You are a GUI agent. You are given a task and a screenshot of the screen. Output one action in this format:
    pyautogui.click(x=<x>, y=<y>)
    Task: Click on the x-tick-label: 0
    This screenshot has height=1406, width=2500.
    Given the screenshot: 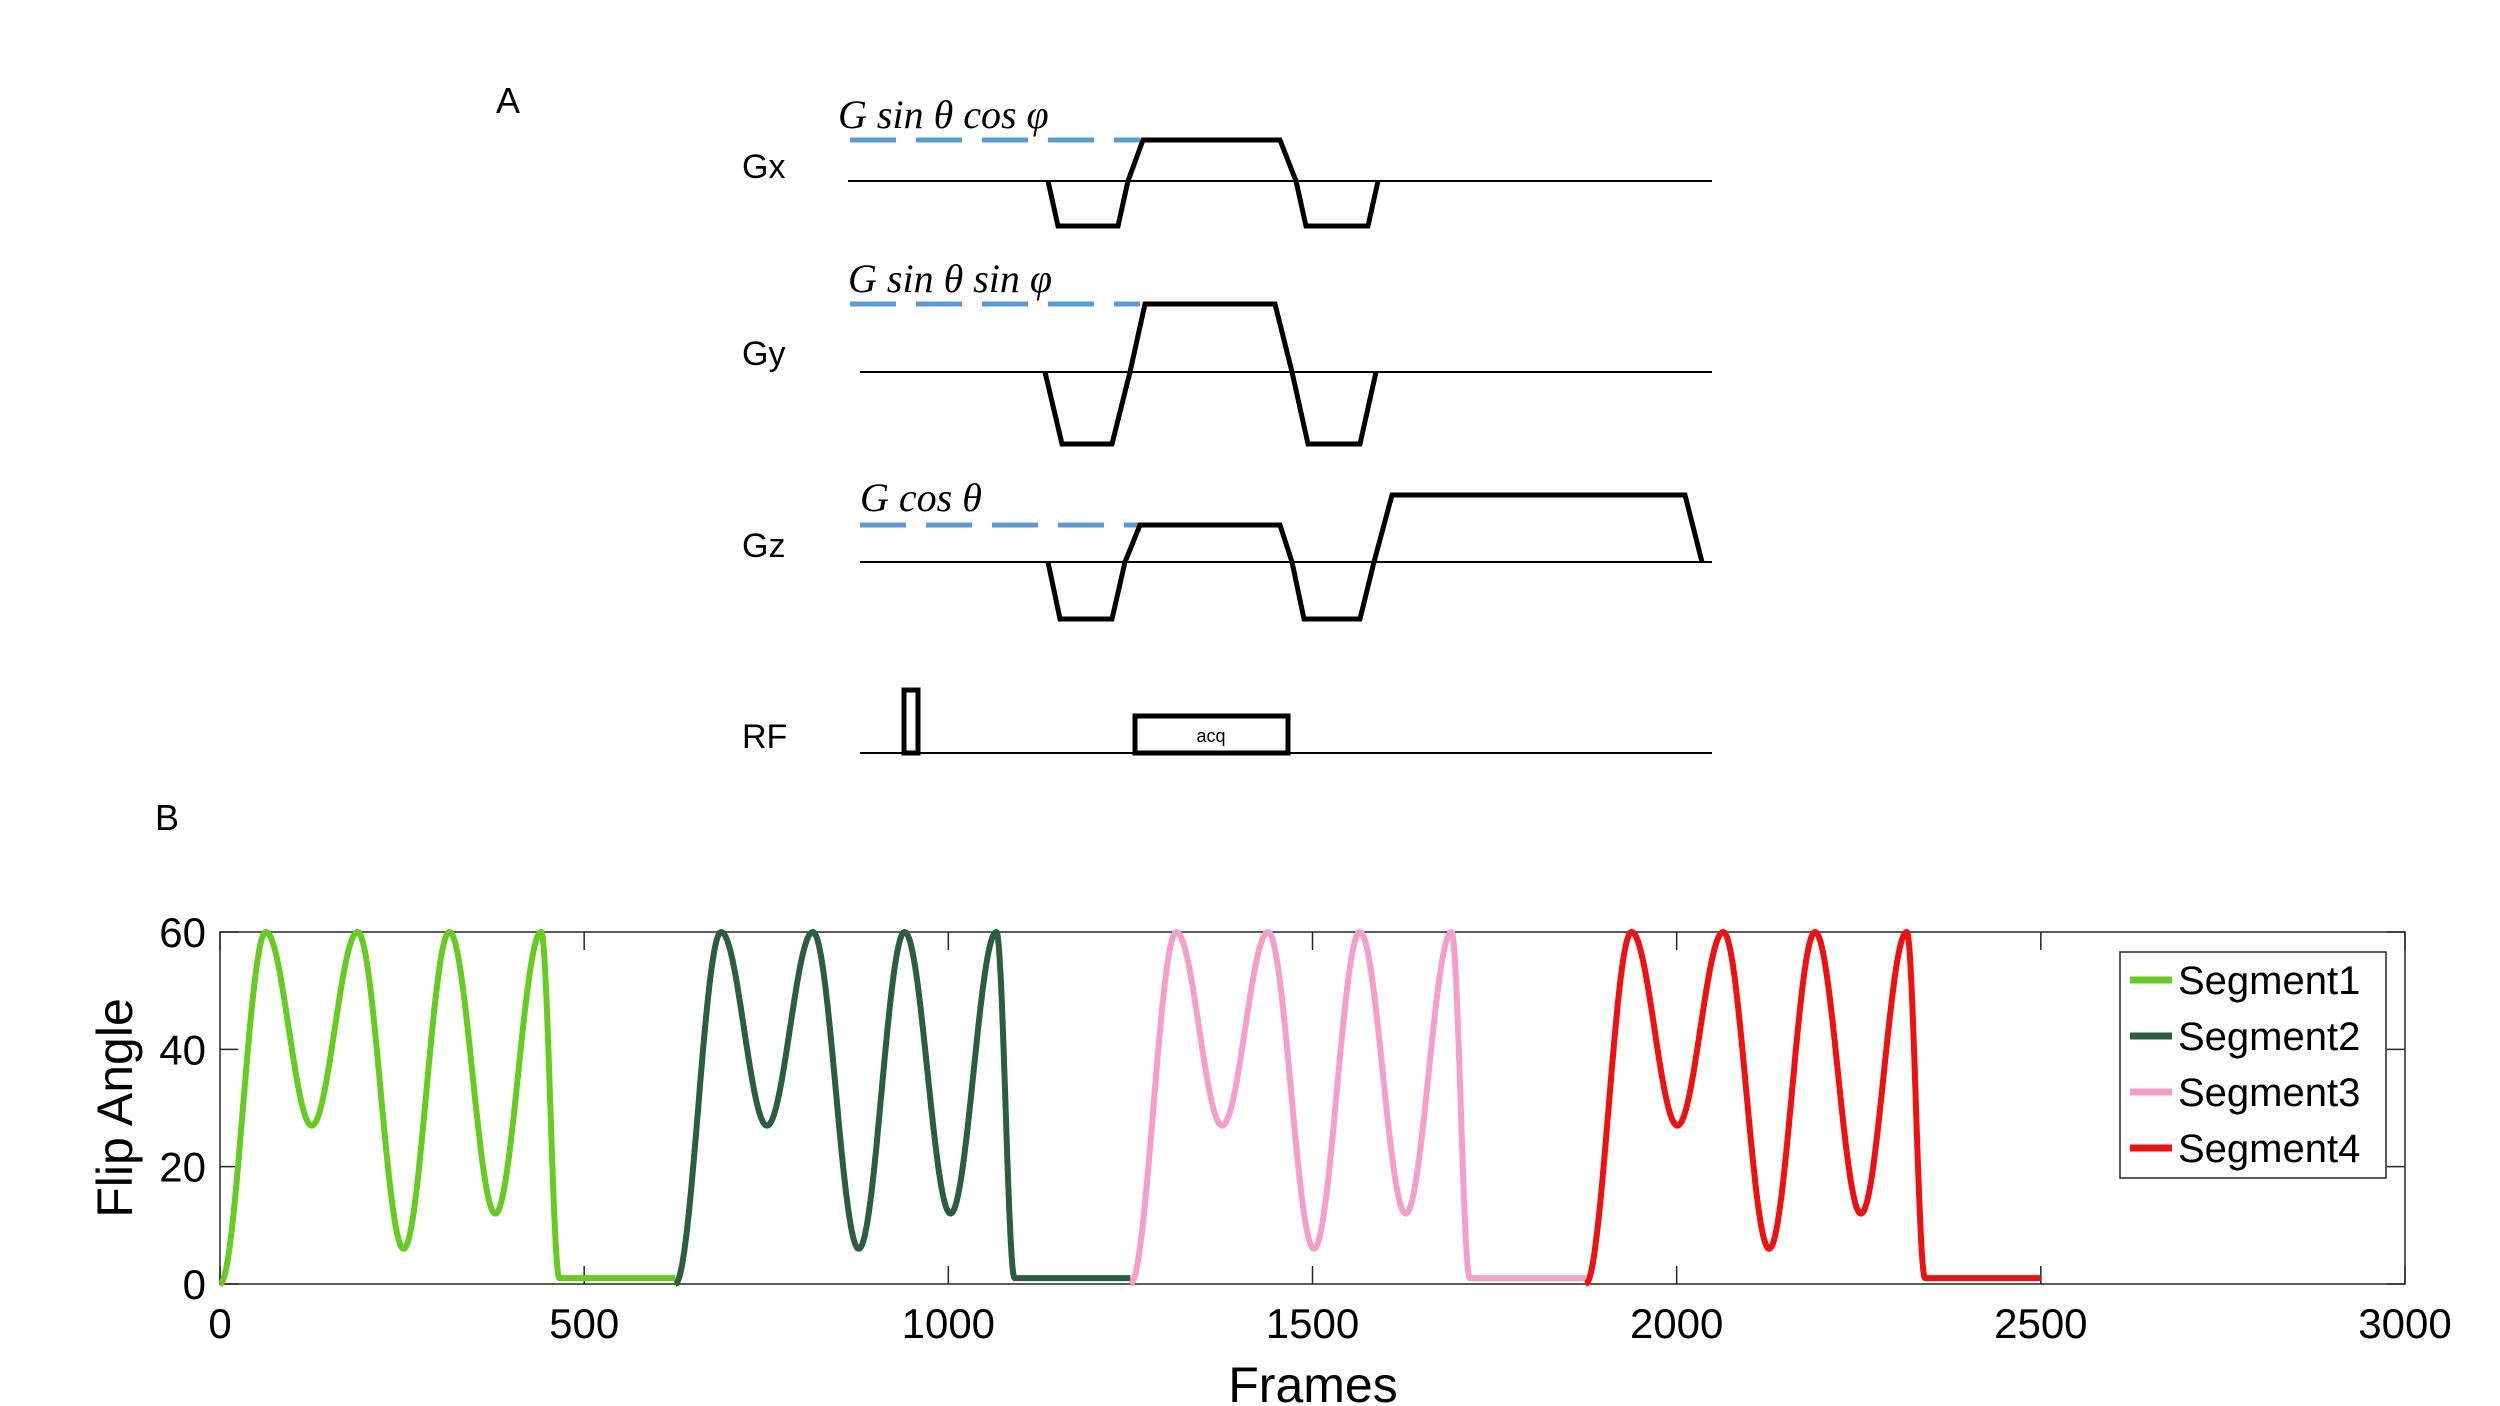 What is the action you would take?
    pyautogui.click(x=219, y=1323)
    